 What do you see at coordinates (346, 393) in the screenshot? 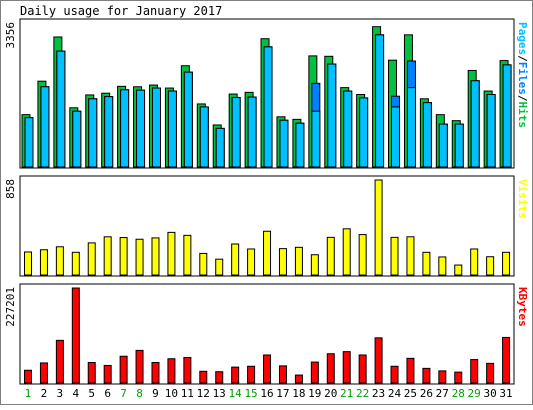
I see `x-tick-label: 21` at bounding box center [346, 393].